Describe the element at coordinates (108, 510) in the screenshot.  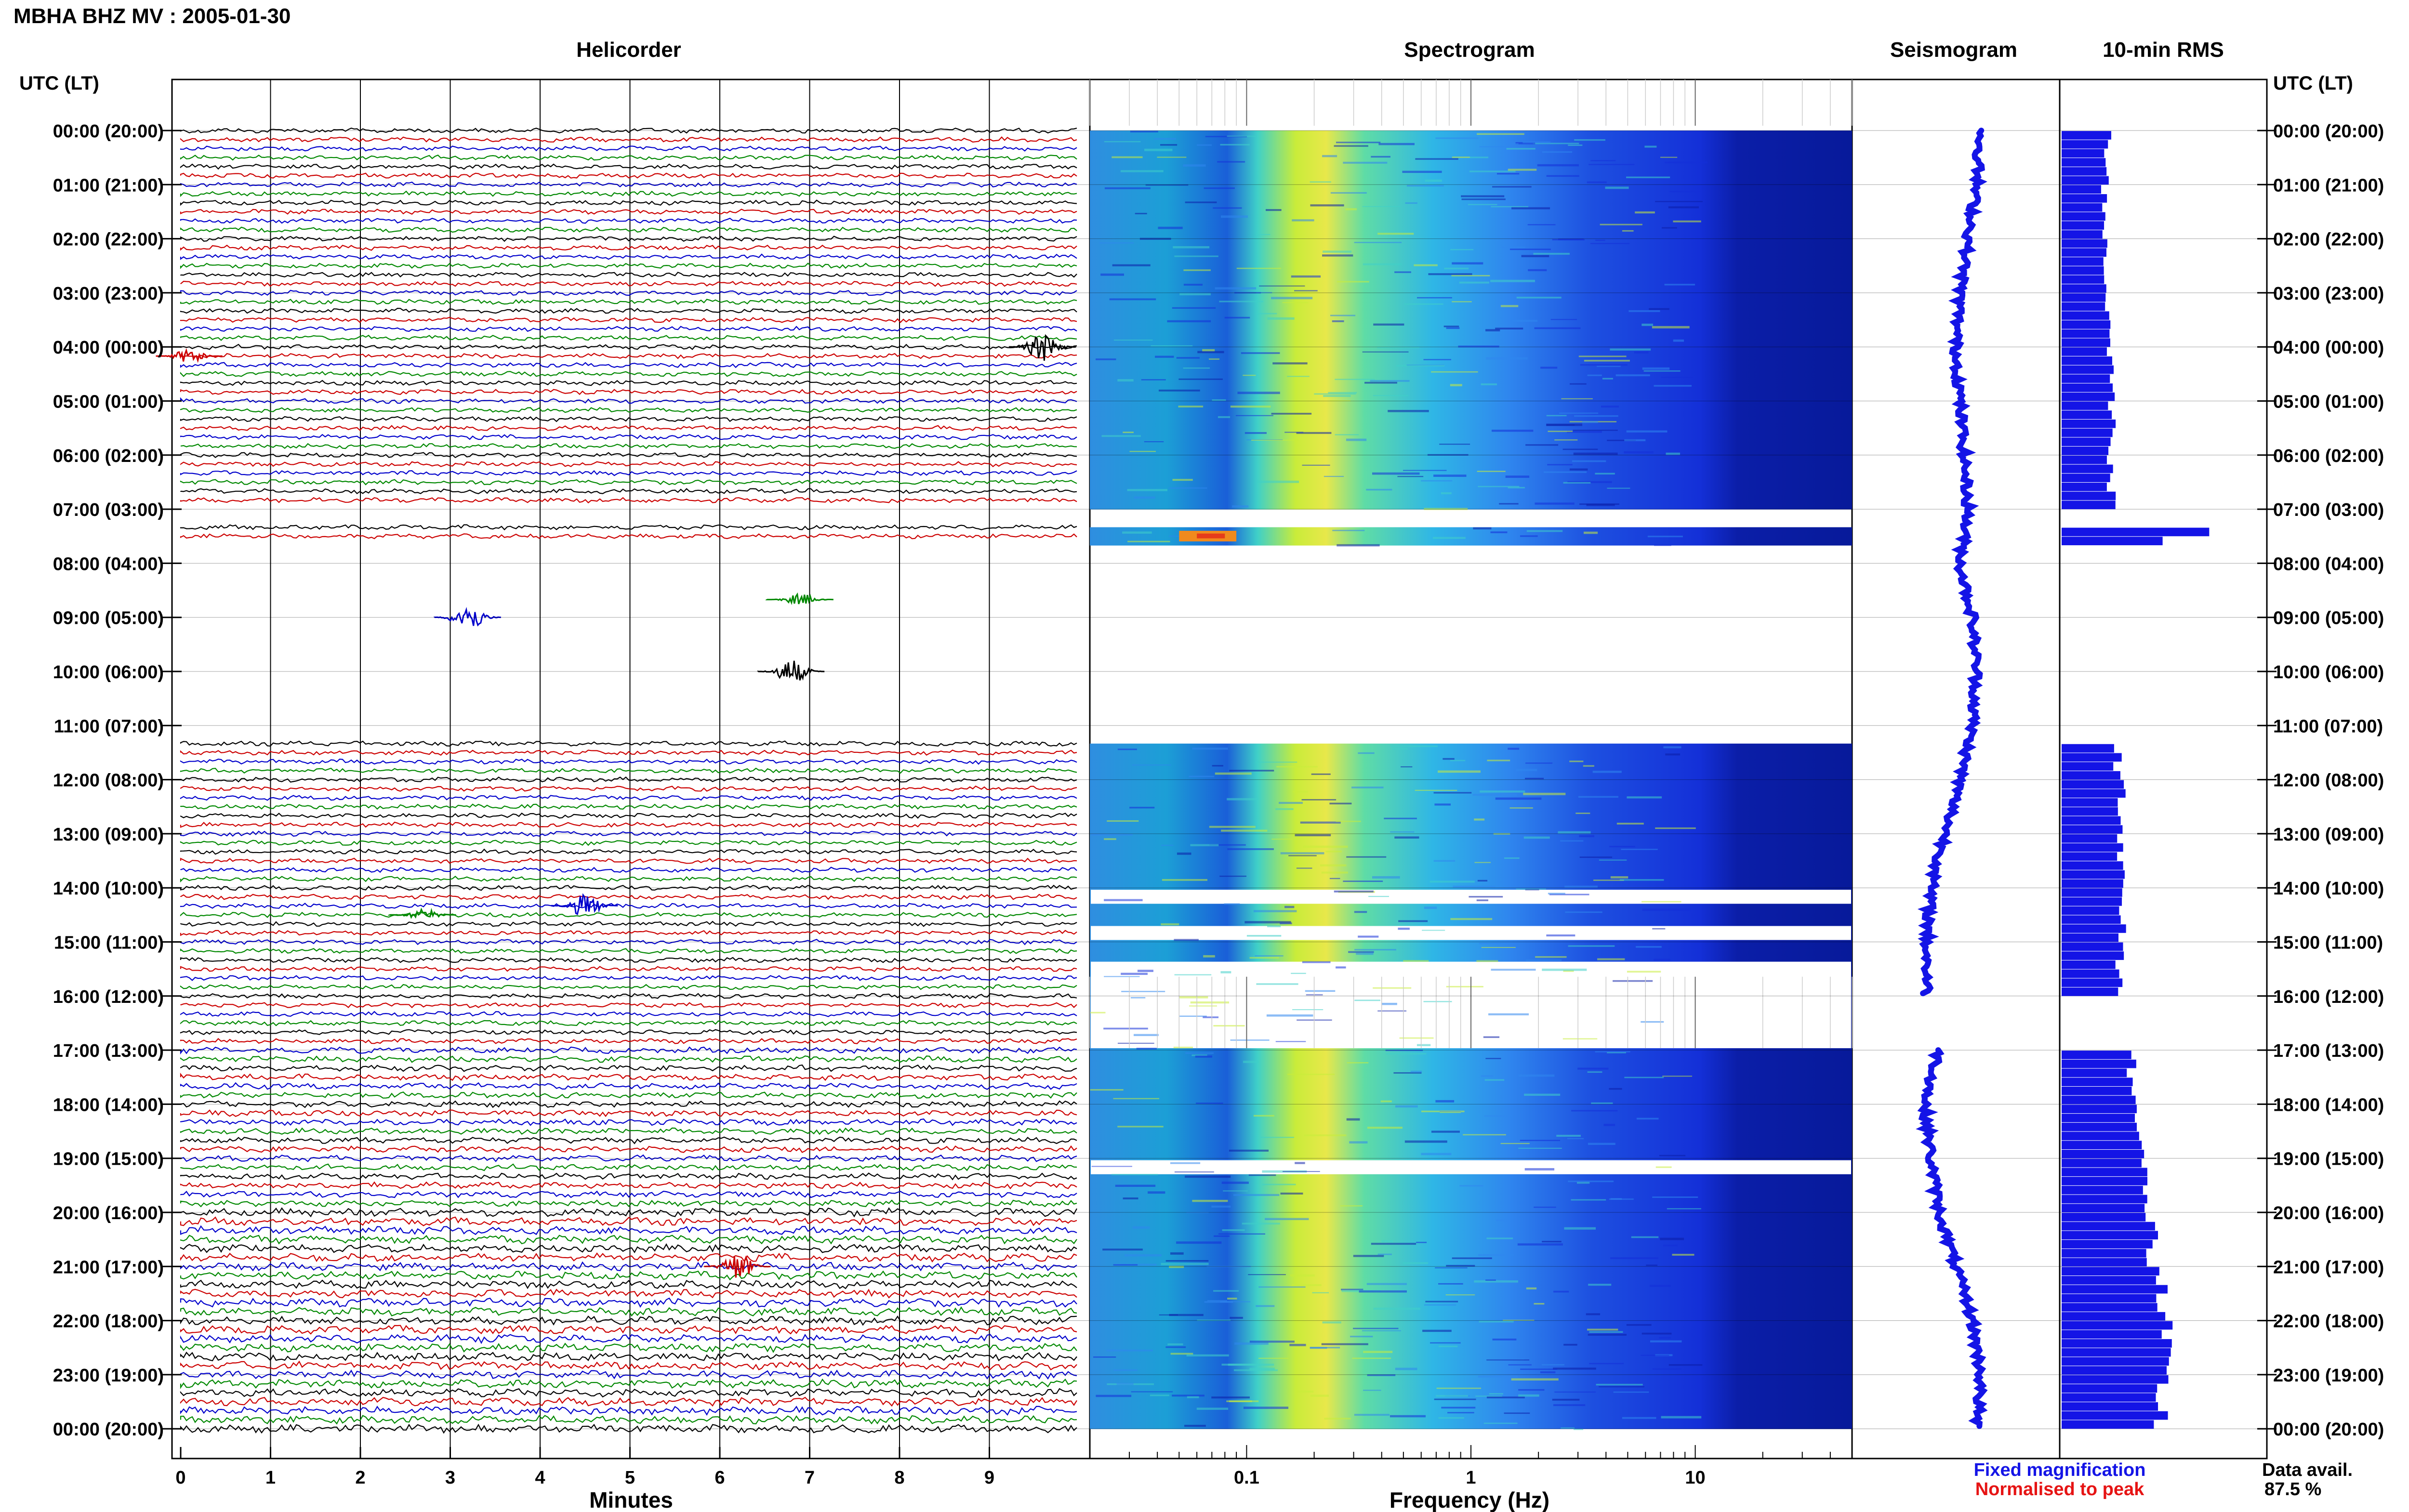
I see `time-label-left-7: 07:00 (03:00)` at that location.